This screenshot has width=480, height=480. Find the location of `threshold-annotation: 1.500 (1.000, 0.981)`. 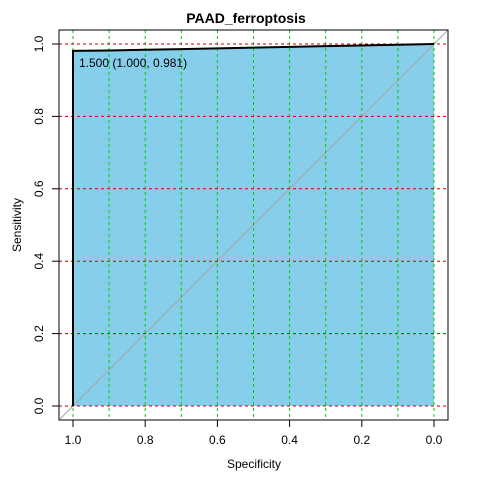

threshold-annotation: 1.500 (1.000, 0.981) is located at coordinates (133, 63).